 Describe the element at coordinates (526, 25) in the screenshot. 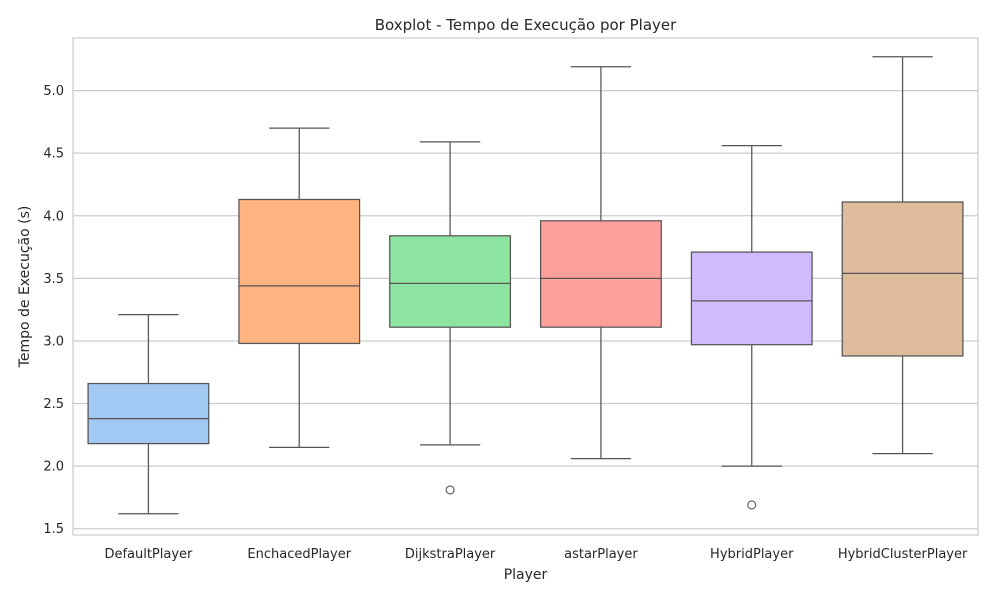

I see `chart-title: Boxplot - Tempo de Execução por Player` at that location.